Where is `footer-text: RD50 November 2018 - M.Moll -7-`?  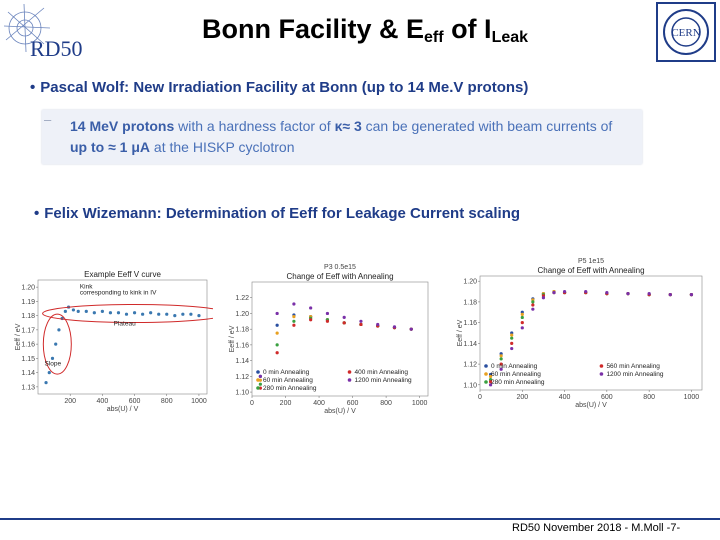
footer-text: RD50 November 2018 - M.Moll -7- is located at coordinates (596, 528).